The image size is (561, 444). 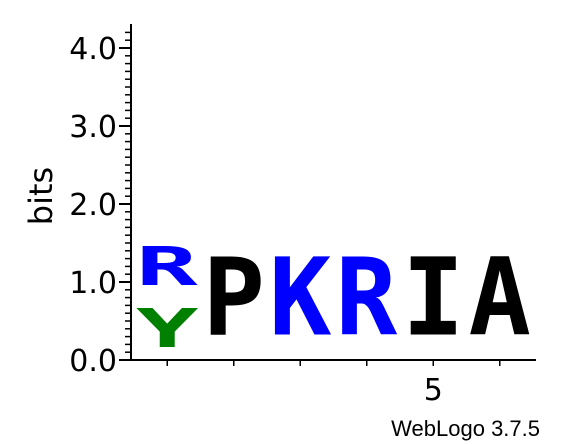 What do you see at coordinates (93, 49) in the screenshot?
I see `y-tick-label: 4.0` at bounding box center [93, 49].